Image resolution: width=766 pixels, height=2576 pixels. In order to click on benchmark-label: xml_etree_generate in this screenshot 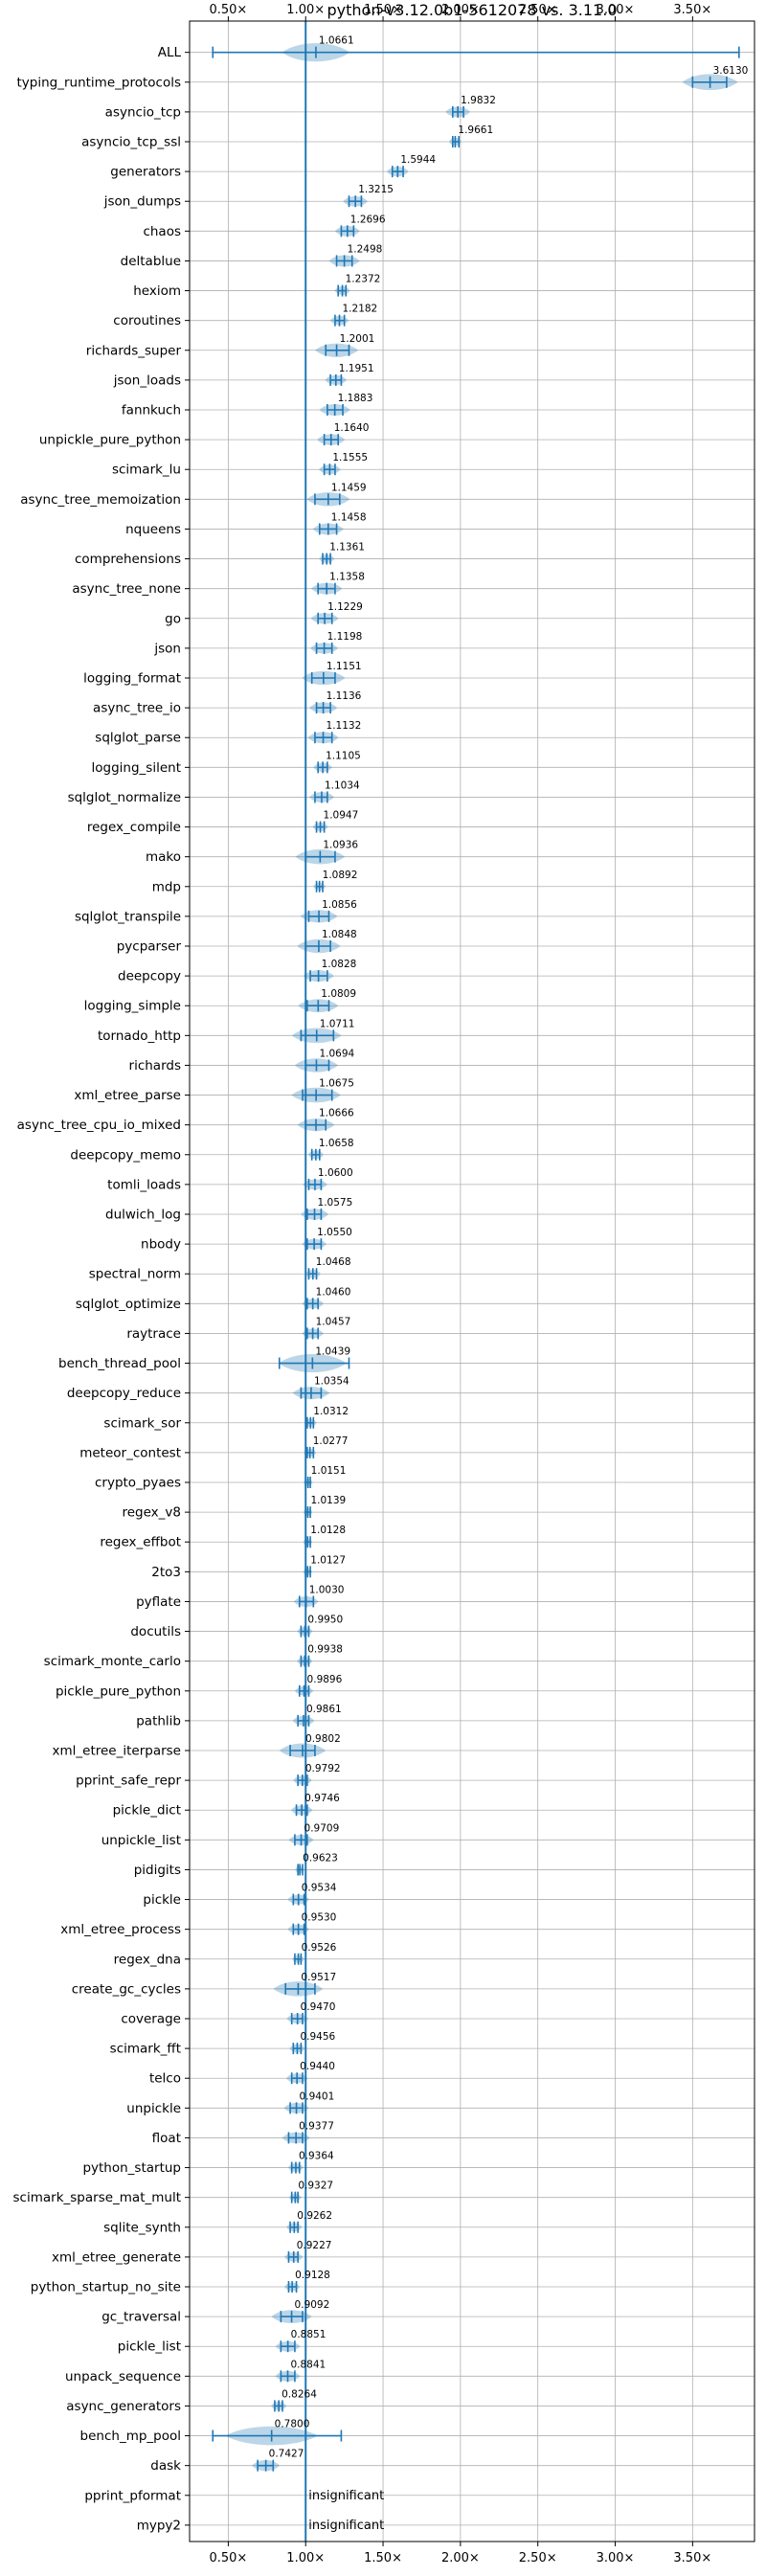, I will do `click(117, 2257)`.